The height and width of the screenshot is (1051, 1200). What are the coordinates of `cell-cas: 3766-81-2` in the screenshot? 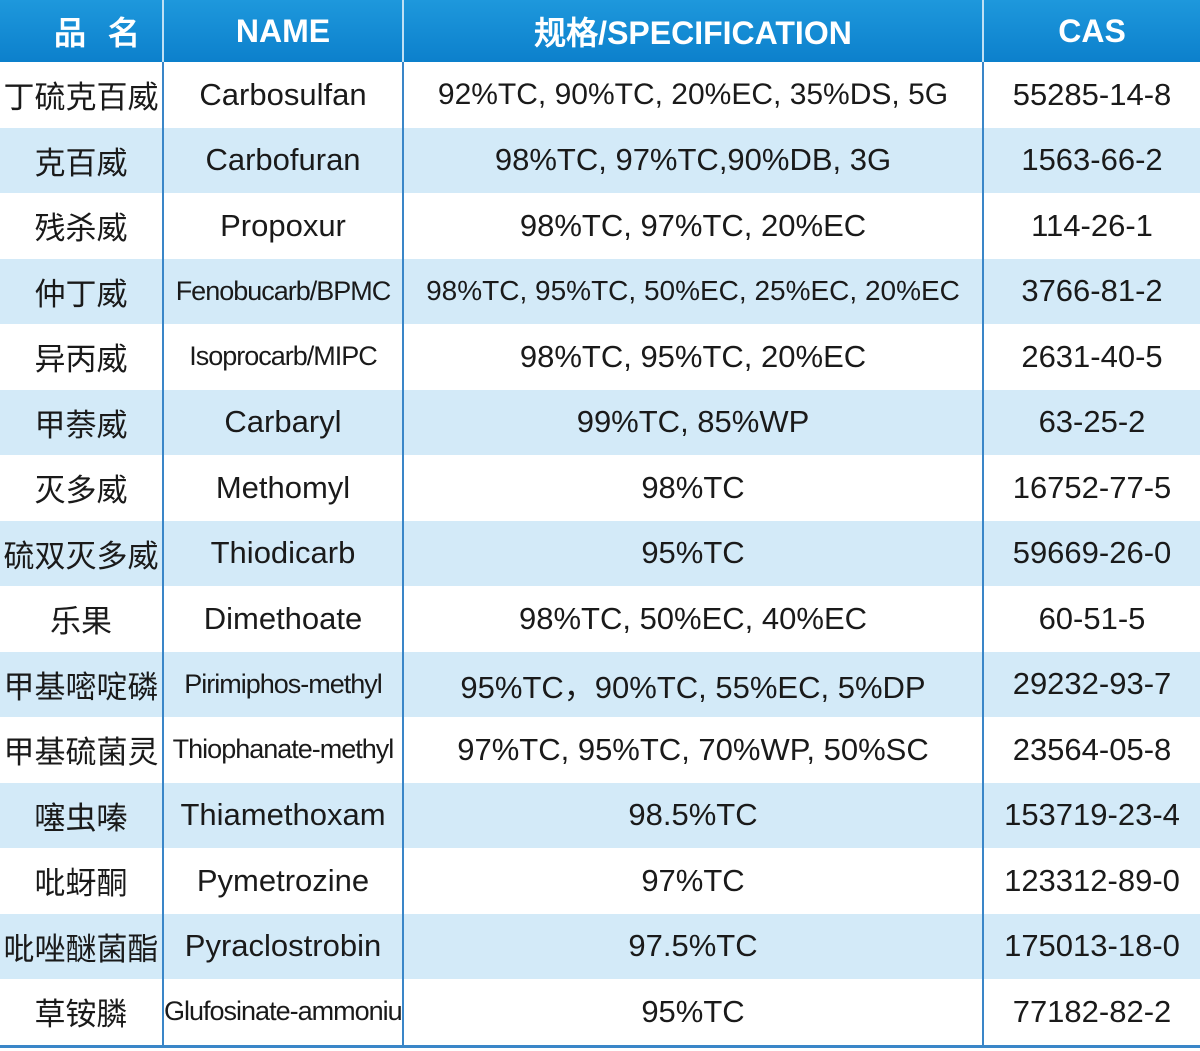 It's located at (1091, 291).